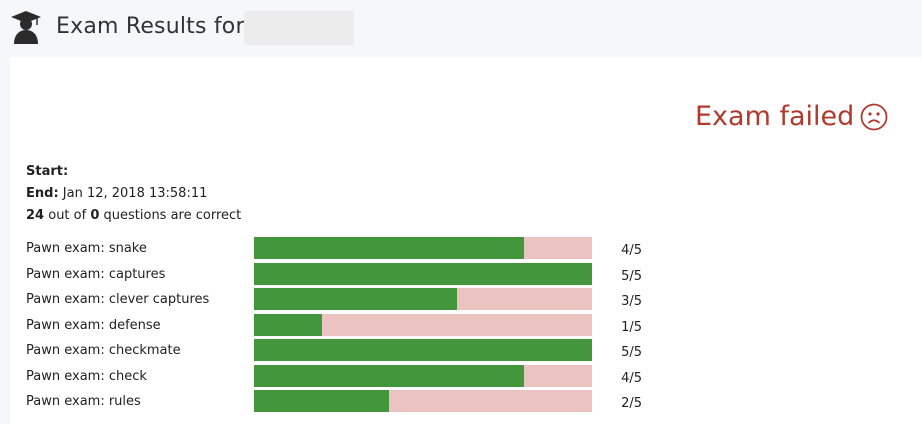 This screenshot has width=922, height=424. Describe the element at coordinates (461, 28) in the screenshot. I see `page-header: Exam Results for` at that location.